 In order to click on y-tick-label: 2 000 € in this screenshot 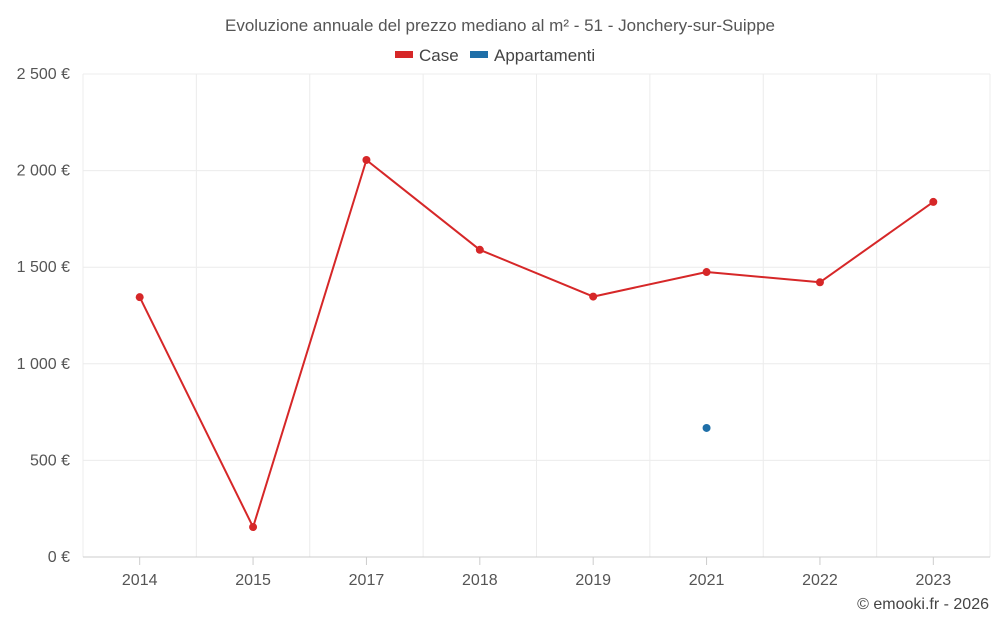, I will do `click(43, 171)`.